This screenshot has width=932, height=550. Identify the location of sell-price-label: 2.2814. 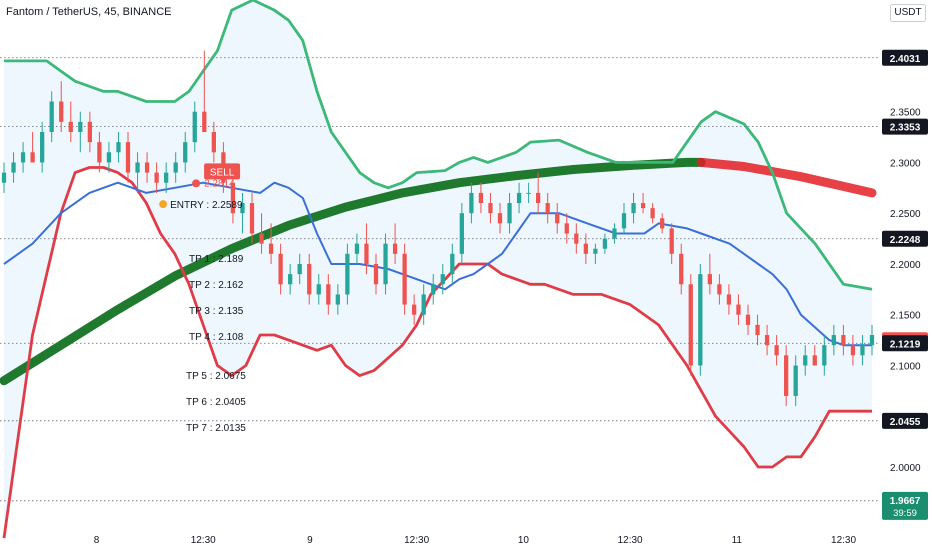
(219, 183).